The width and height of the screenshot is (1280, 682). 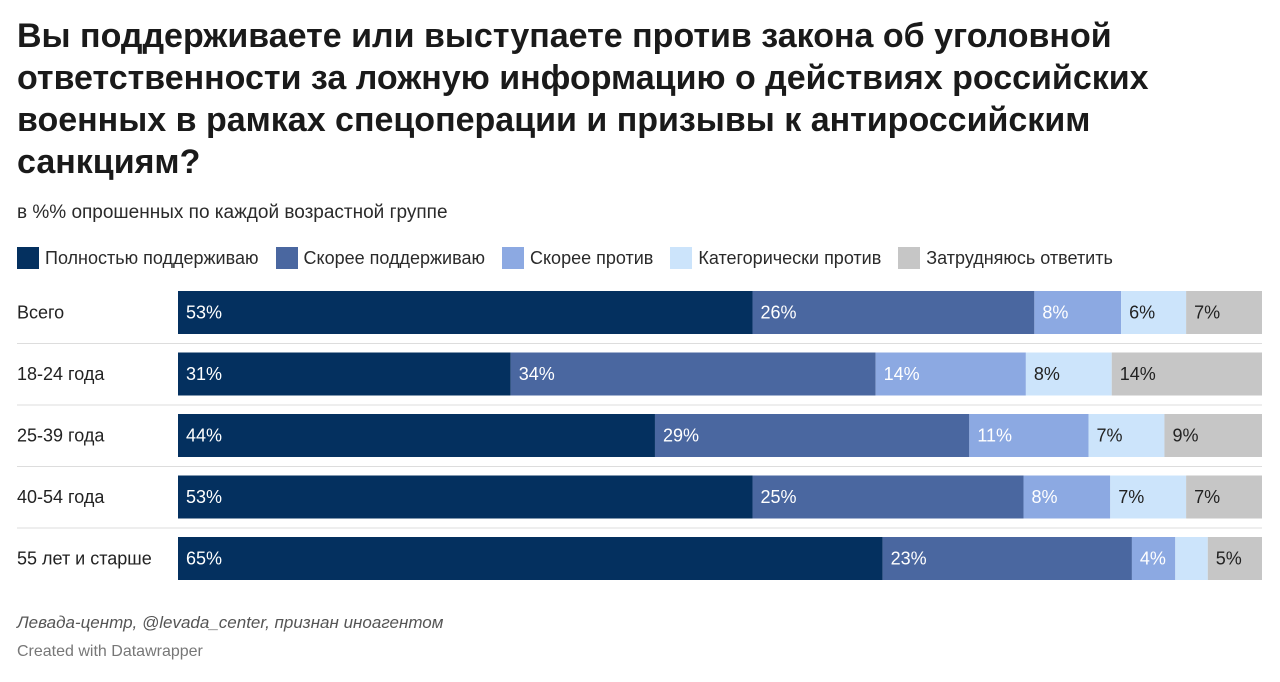 I want to click on bar-value-label: 4%, so click(x=1153, y=559).